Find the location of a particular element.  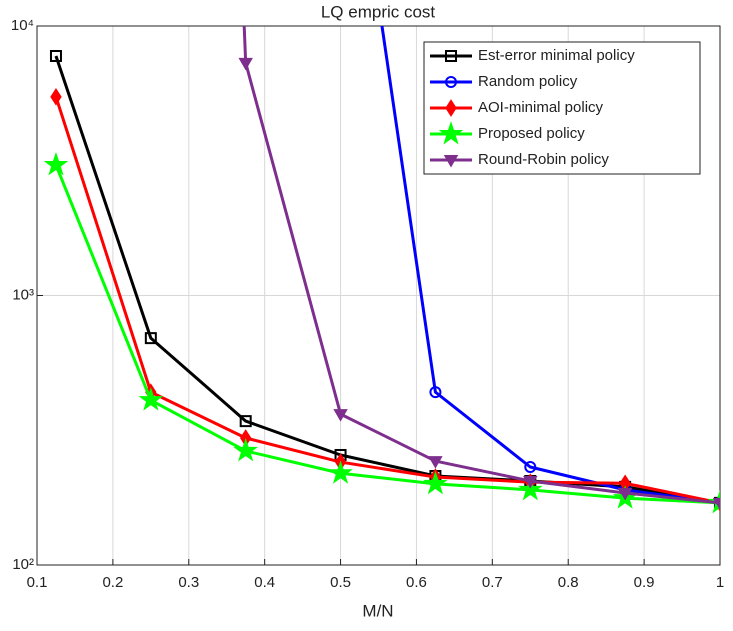

x-tick-label: 0.8 is located at coordinates (568, 582).